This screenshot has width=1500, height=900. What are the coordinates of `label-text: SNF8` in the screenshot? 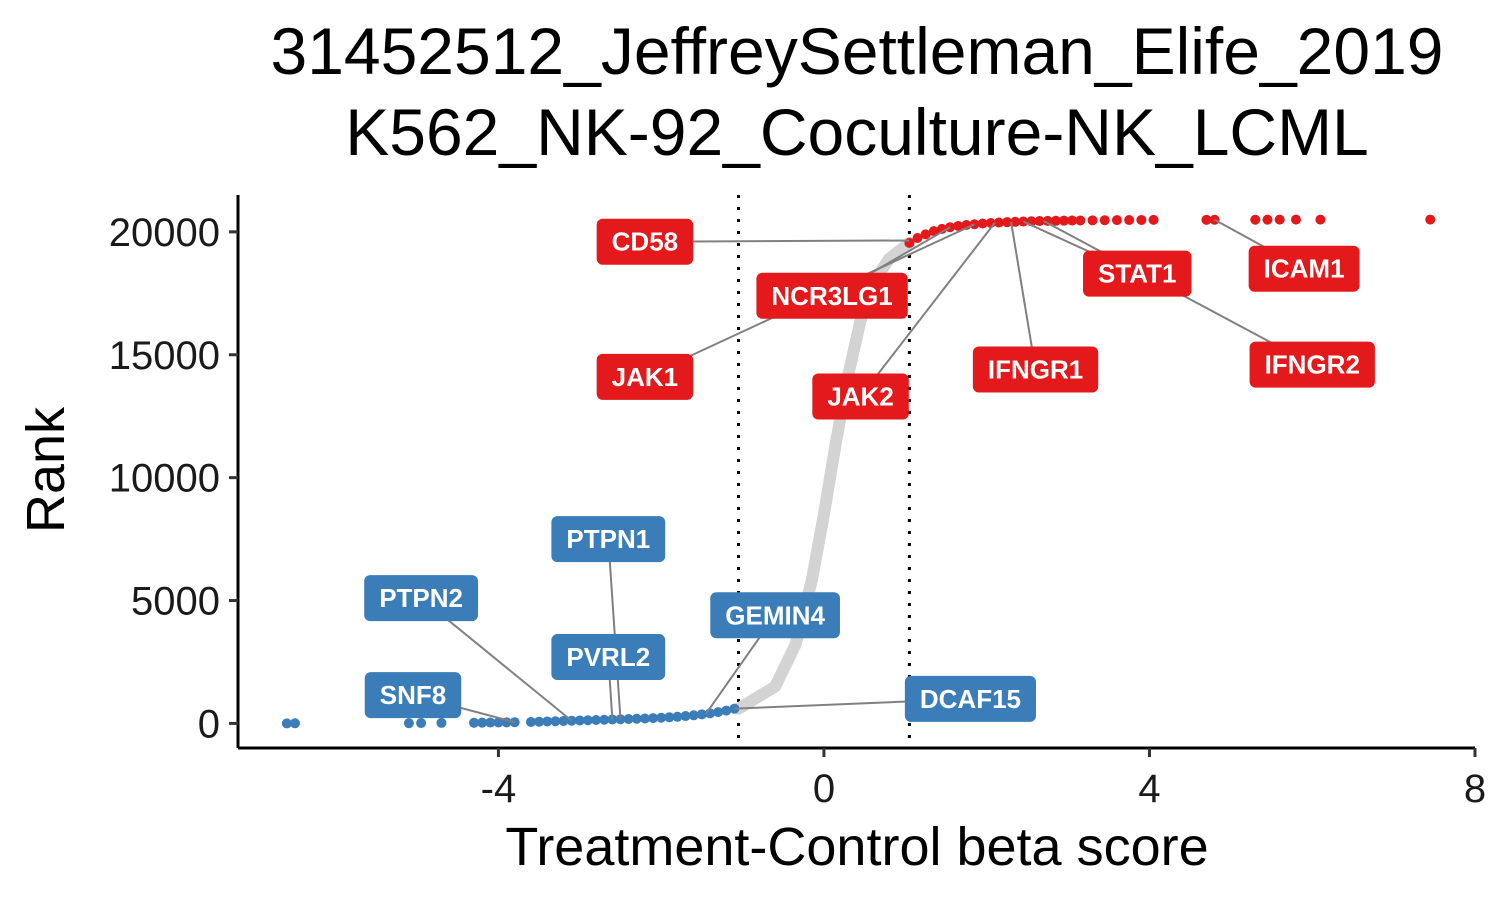 It's located at (413, 695).